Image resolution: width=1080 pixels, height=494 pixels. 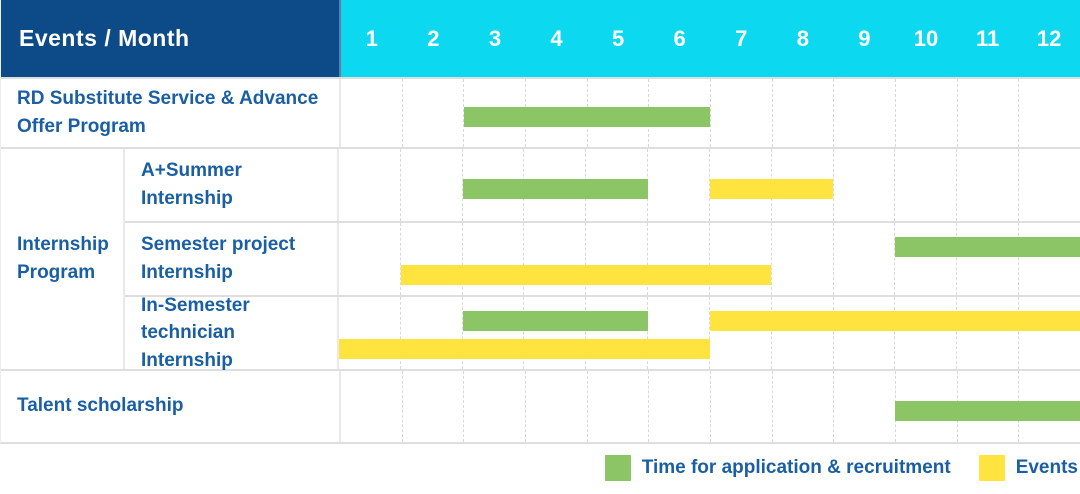 I want to click on events-month-header-cell: Events / Month, so click(x=171, y=38).